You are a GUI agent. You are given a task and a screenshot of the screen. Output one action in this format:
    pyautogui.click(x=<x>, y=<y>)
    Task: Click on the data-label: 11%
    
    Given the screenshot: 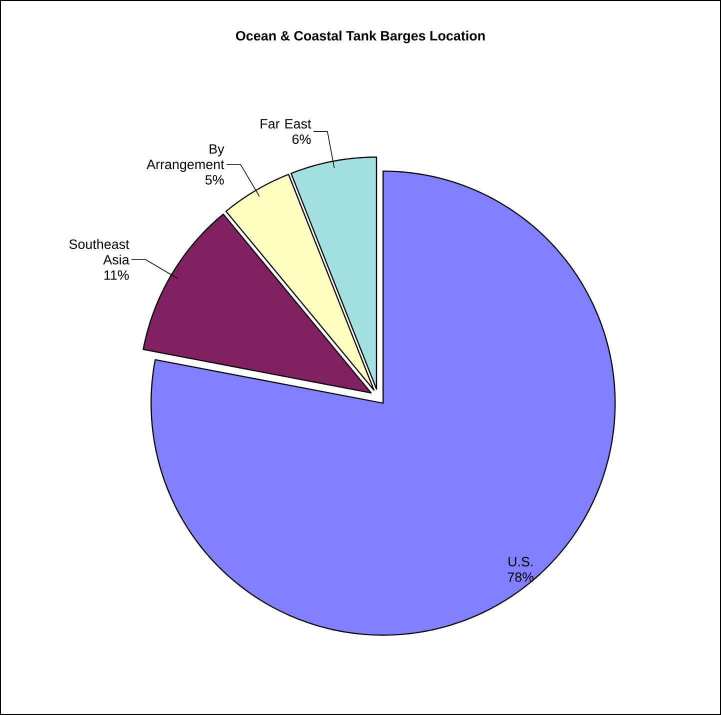 What is the action you would take?
    pyautogui.click(x=116, y=275)
    